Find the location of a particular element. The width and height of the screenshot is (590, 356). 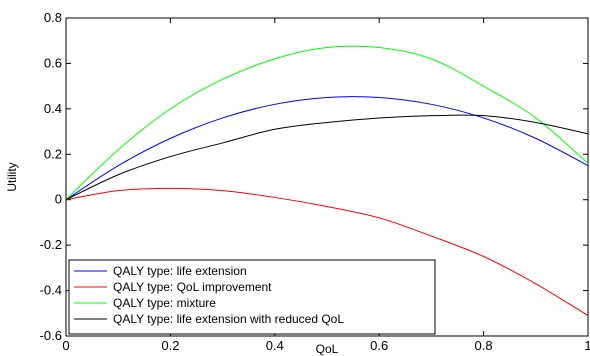

x-tick-label: 0.2 is located at coordinates (170, 345).